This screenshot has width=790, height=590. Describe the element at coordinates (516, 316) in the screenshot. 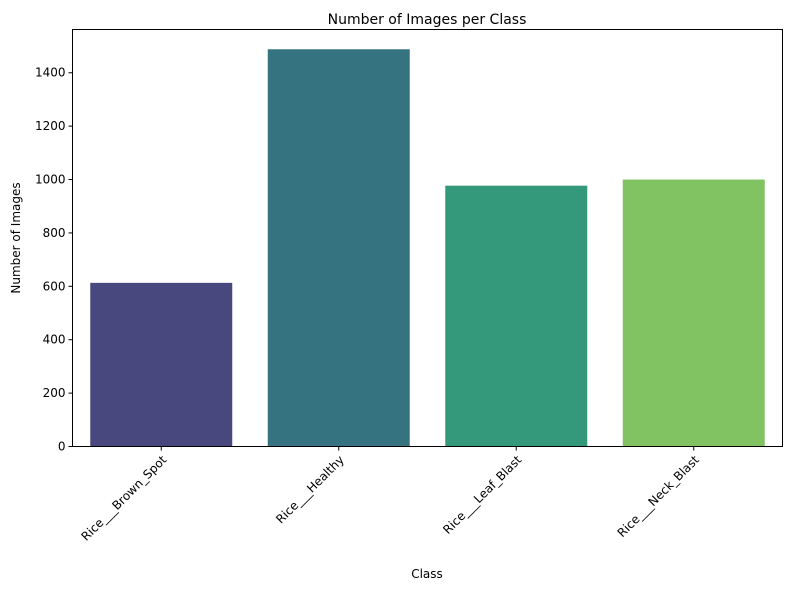

I see `bar-rice-leaf-blast` at that location.